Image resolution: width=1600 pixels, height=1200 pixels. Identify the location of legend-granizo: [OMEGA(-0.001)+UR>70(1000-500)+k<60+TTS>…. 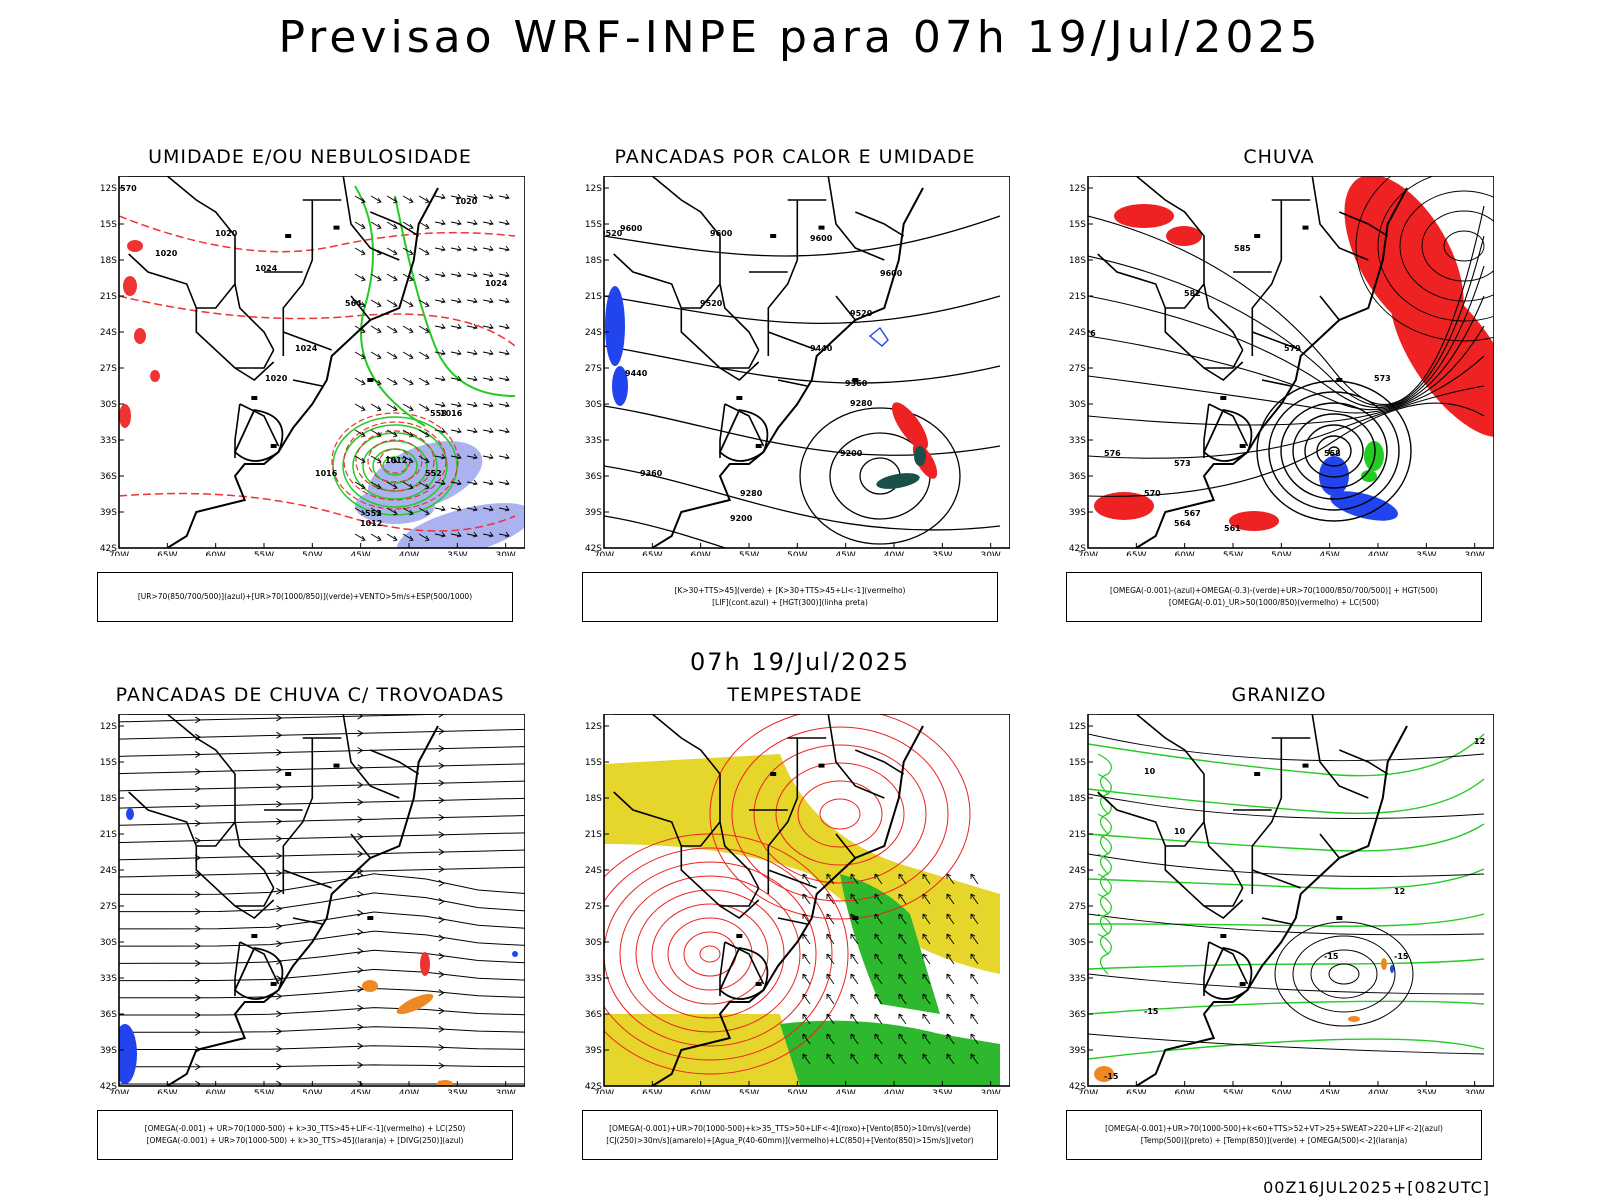
(1274, 1135).